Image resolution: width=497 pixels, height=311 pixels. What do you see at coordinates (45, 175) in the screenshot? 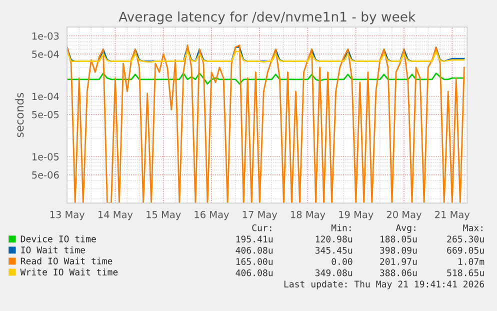
I see `y-tick-label: 5e-06` at bounding box center [45, 175].